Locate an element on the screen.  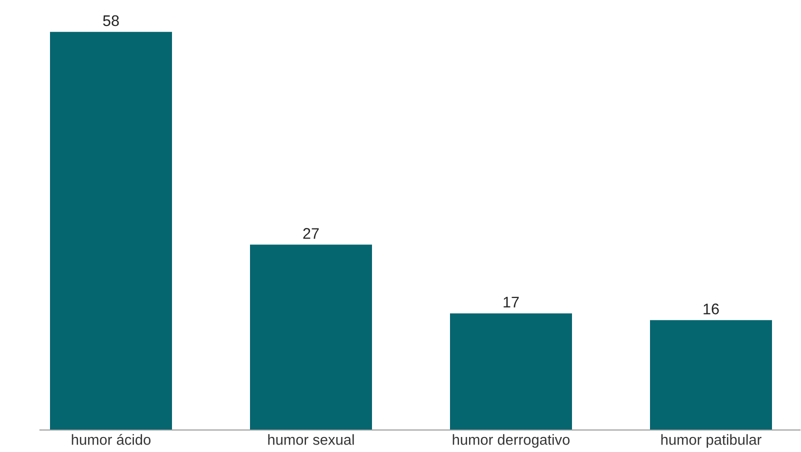
x-tick-label: humor ácido is located at coordinates (111, 439).